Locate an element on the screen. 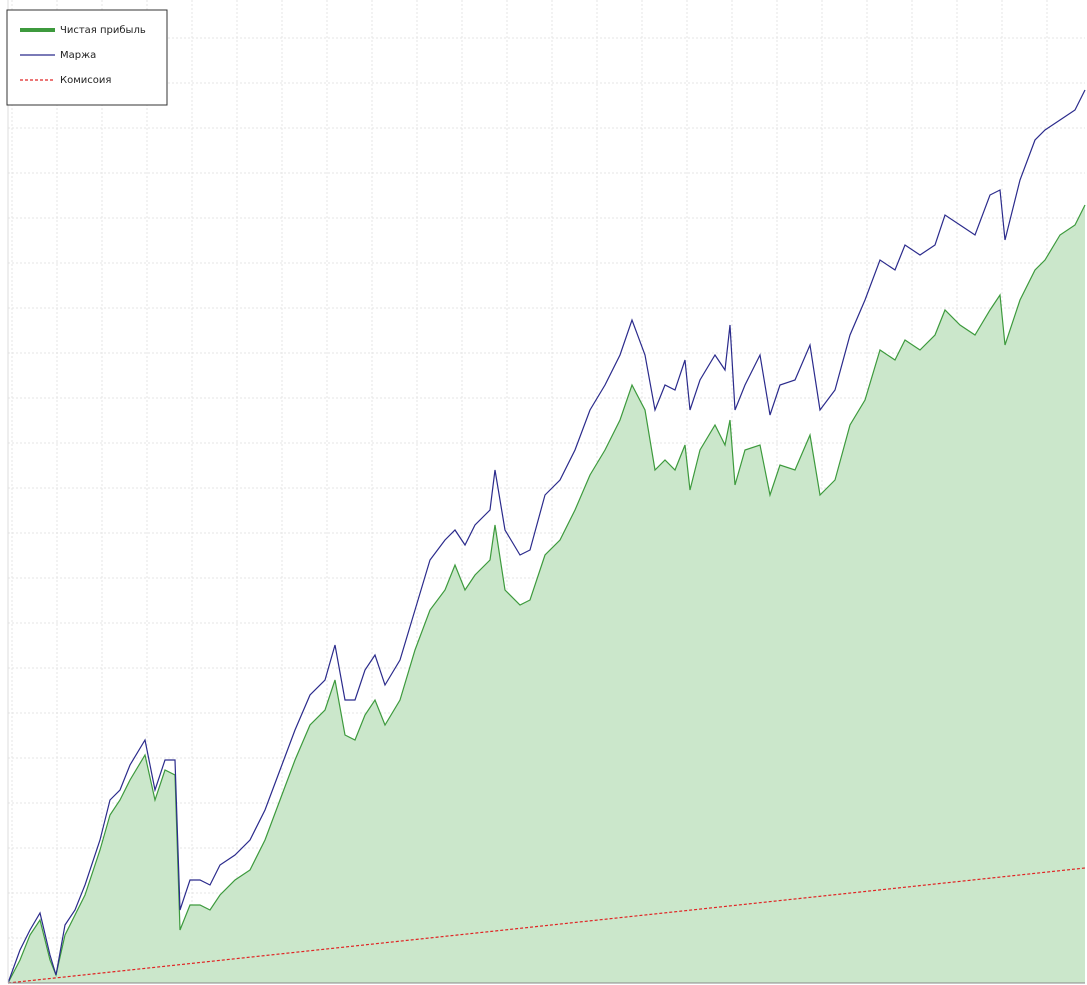 This screenshot has width=1087, height=985. legend-box is located at coordinates (87, 57).